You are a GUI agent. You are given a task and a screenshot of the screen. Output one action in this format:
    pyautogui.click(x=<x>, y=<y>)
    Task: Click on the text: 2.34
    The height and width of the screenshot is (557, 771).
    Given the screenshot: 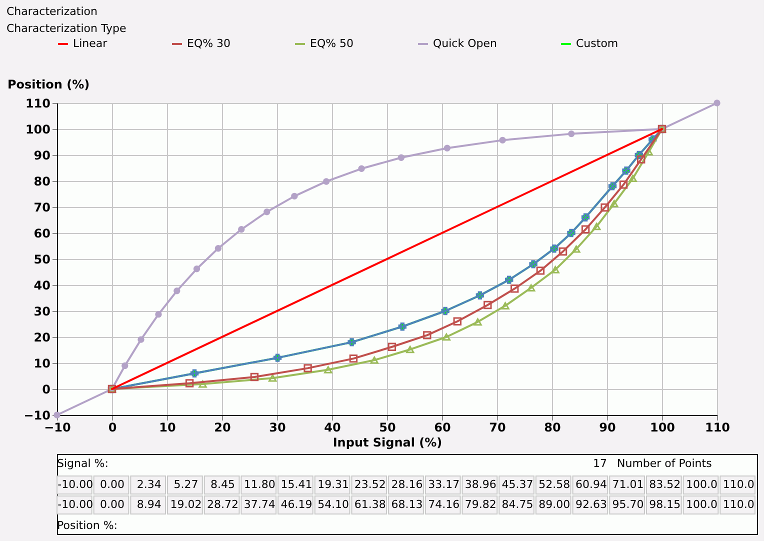 What is the action you would take?
    pyautogui.click(x=149, y=484)
    